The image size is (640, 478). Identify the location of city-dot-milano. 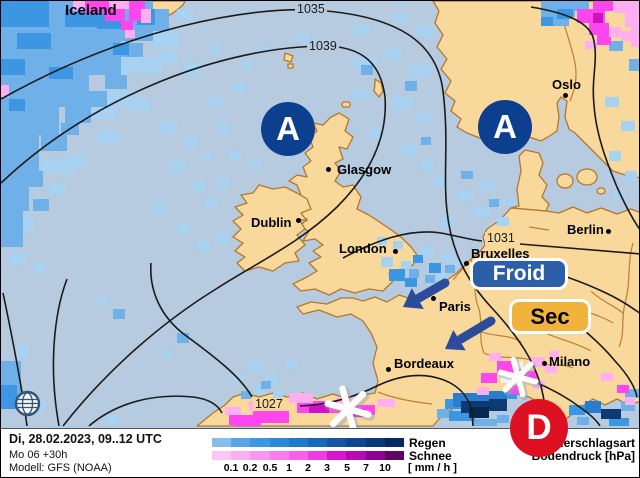
(544, 363).